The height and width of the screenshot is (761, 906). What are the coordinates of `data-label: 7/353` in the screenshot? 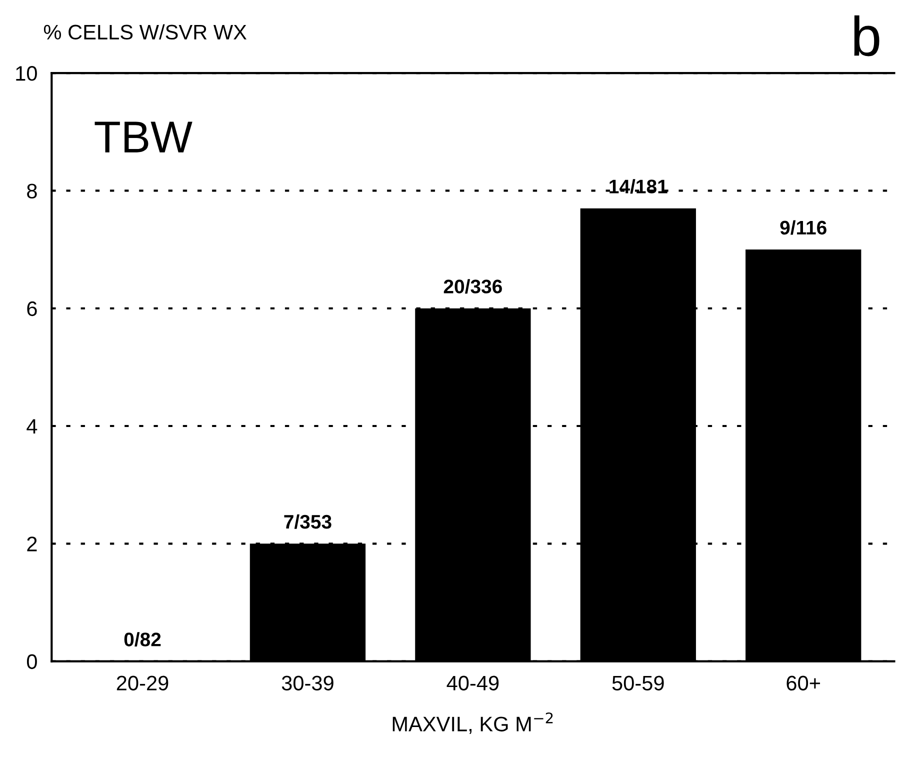 It's located at (308, 521).